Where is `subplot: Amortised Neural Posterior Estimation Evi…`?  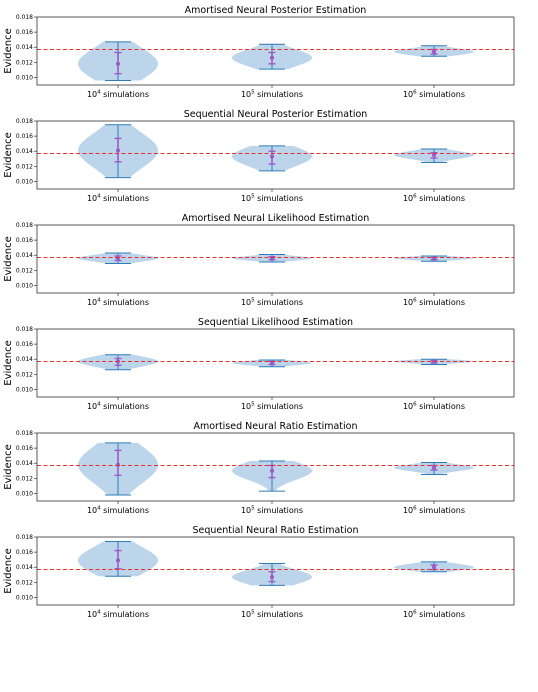 subplot: Amortised Neural Posterior Estimation Evi… is located at coordinates (259, 52).